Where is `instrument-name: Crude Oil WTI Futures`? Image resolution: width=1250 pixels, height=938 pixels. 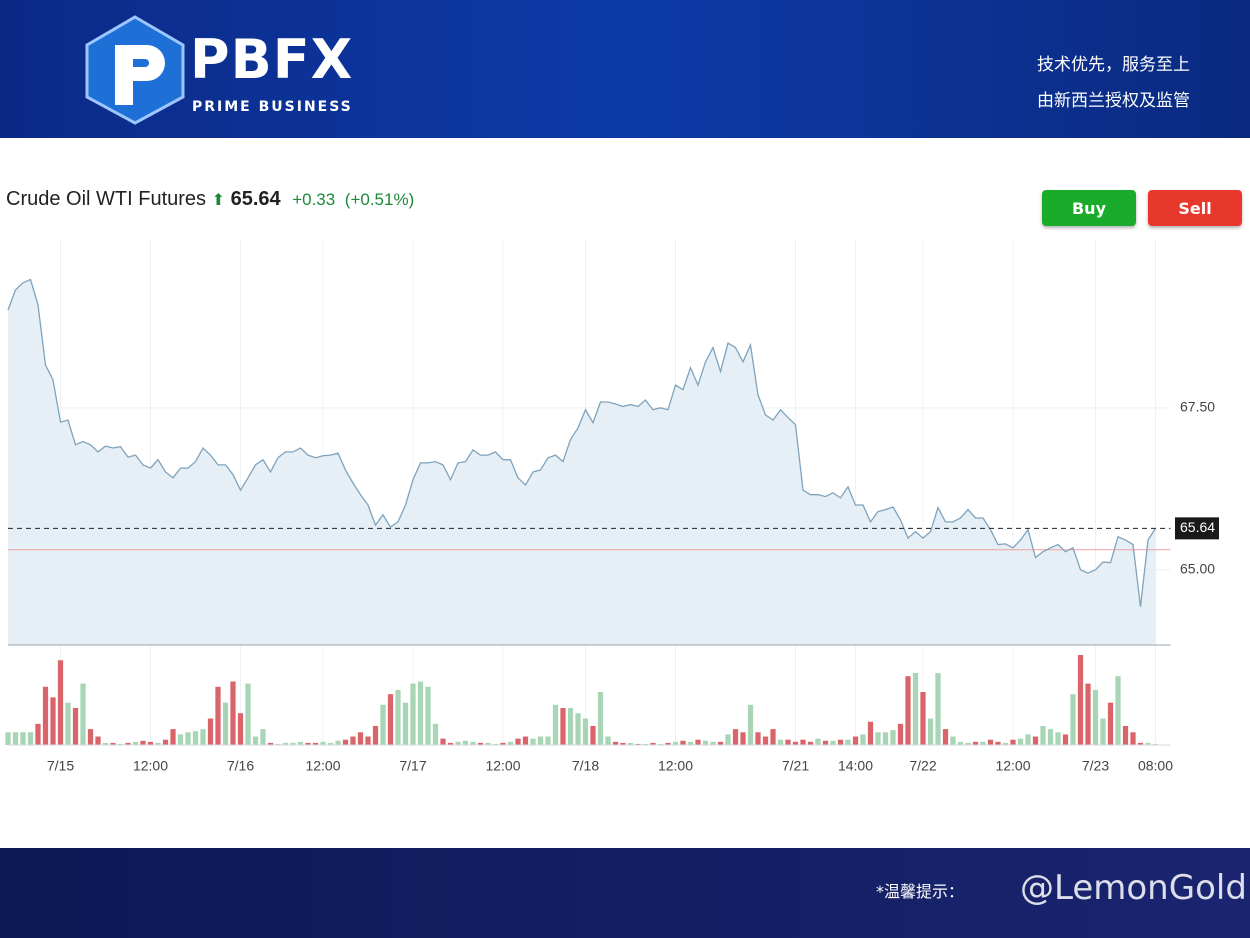
instrument-name: Crude Oil WTI Futures is located at coordinates (106, 199).